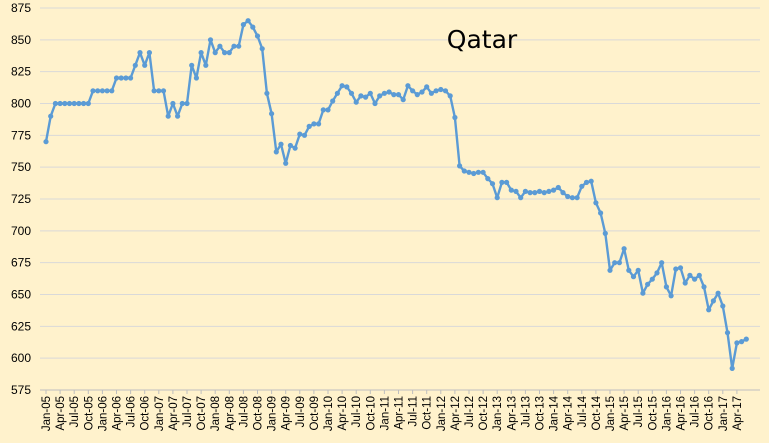  What do you see at coordinates (696, 411) in the screenshot?
I see `x-tick-label: Jul-16` at bounding box center [696, 411].